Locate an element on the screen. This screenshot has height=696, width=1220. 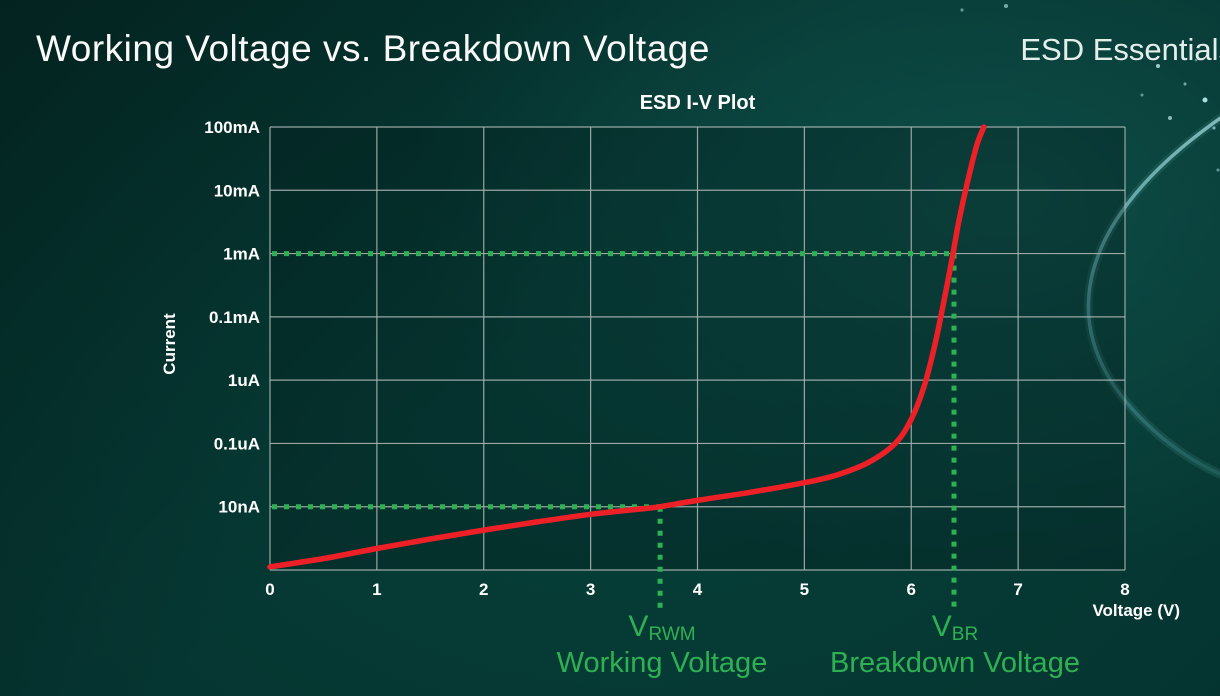
breakdown-voltage-symbol-letter: V is located at coordinates (941, 626).